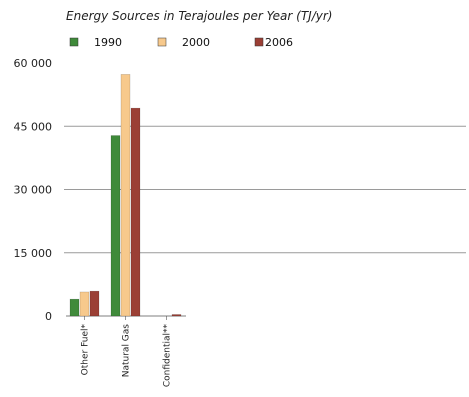  Describe the element at coordinates (162, 42) in the screenshot. I see `legend-swatch-2000` at that location.